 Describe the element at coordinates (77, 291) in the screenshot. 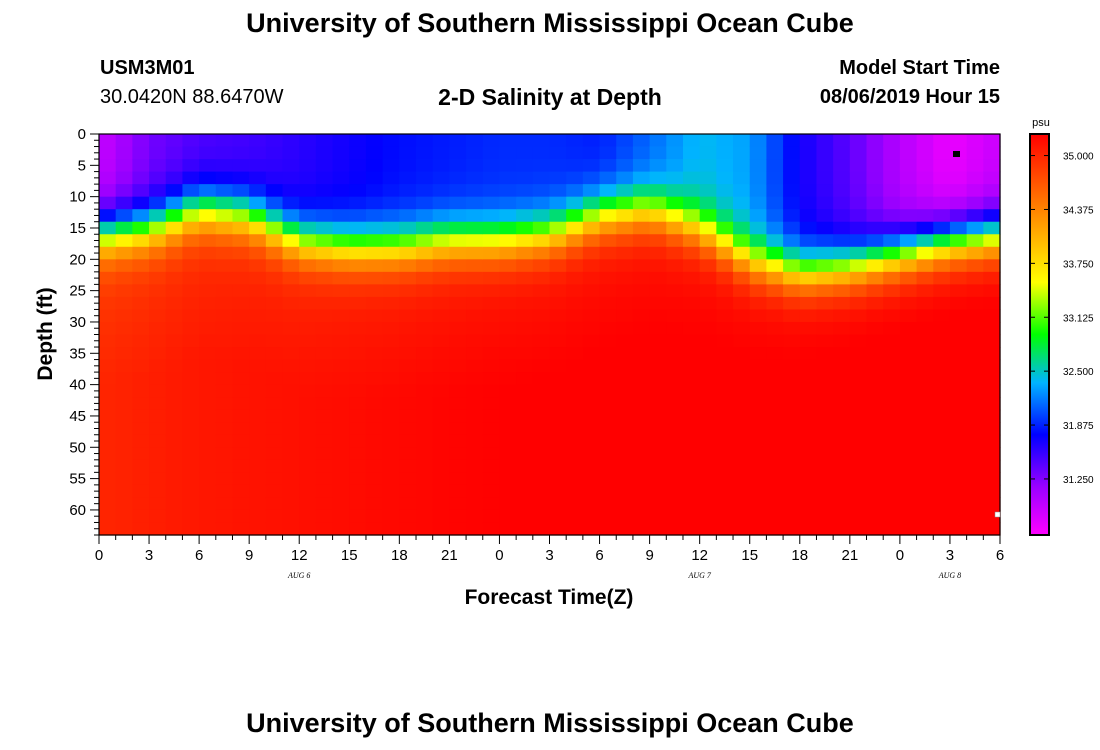

I see `y-tick-label: 25` at that location.